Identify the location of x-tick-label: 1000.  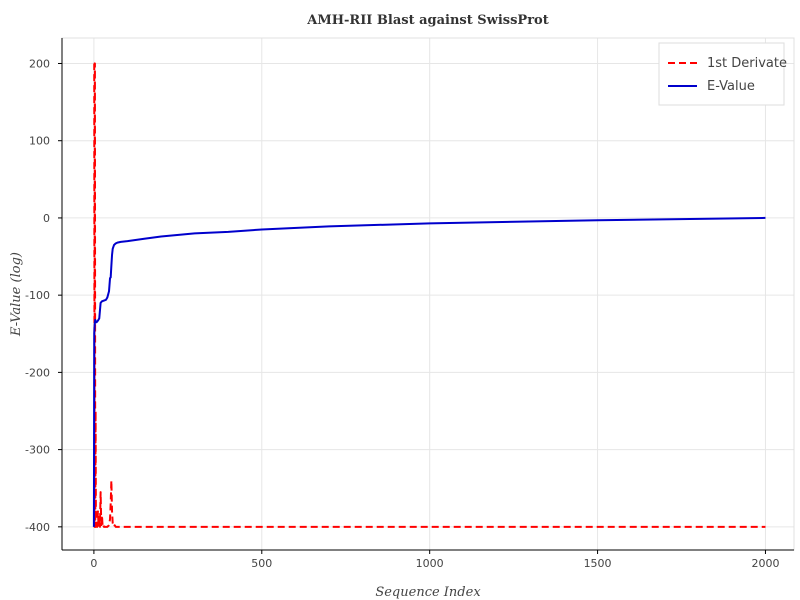
(430, 563).